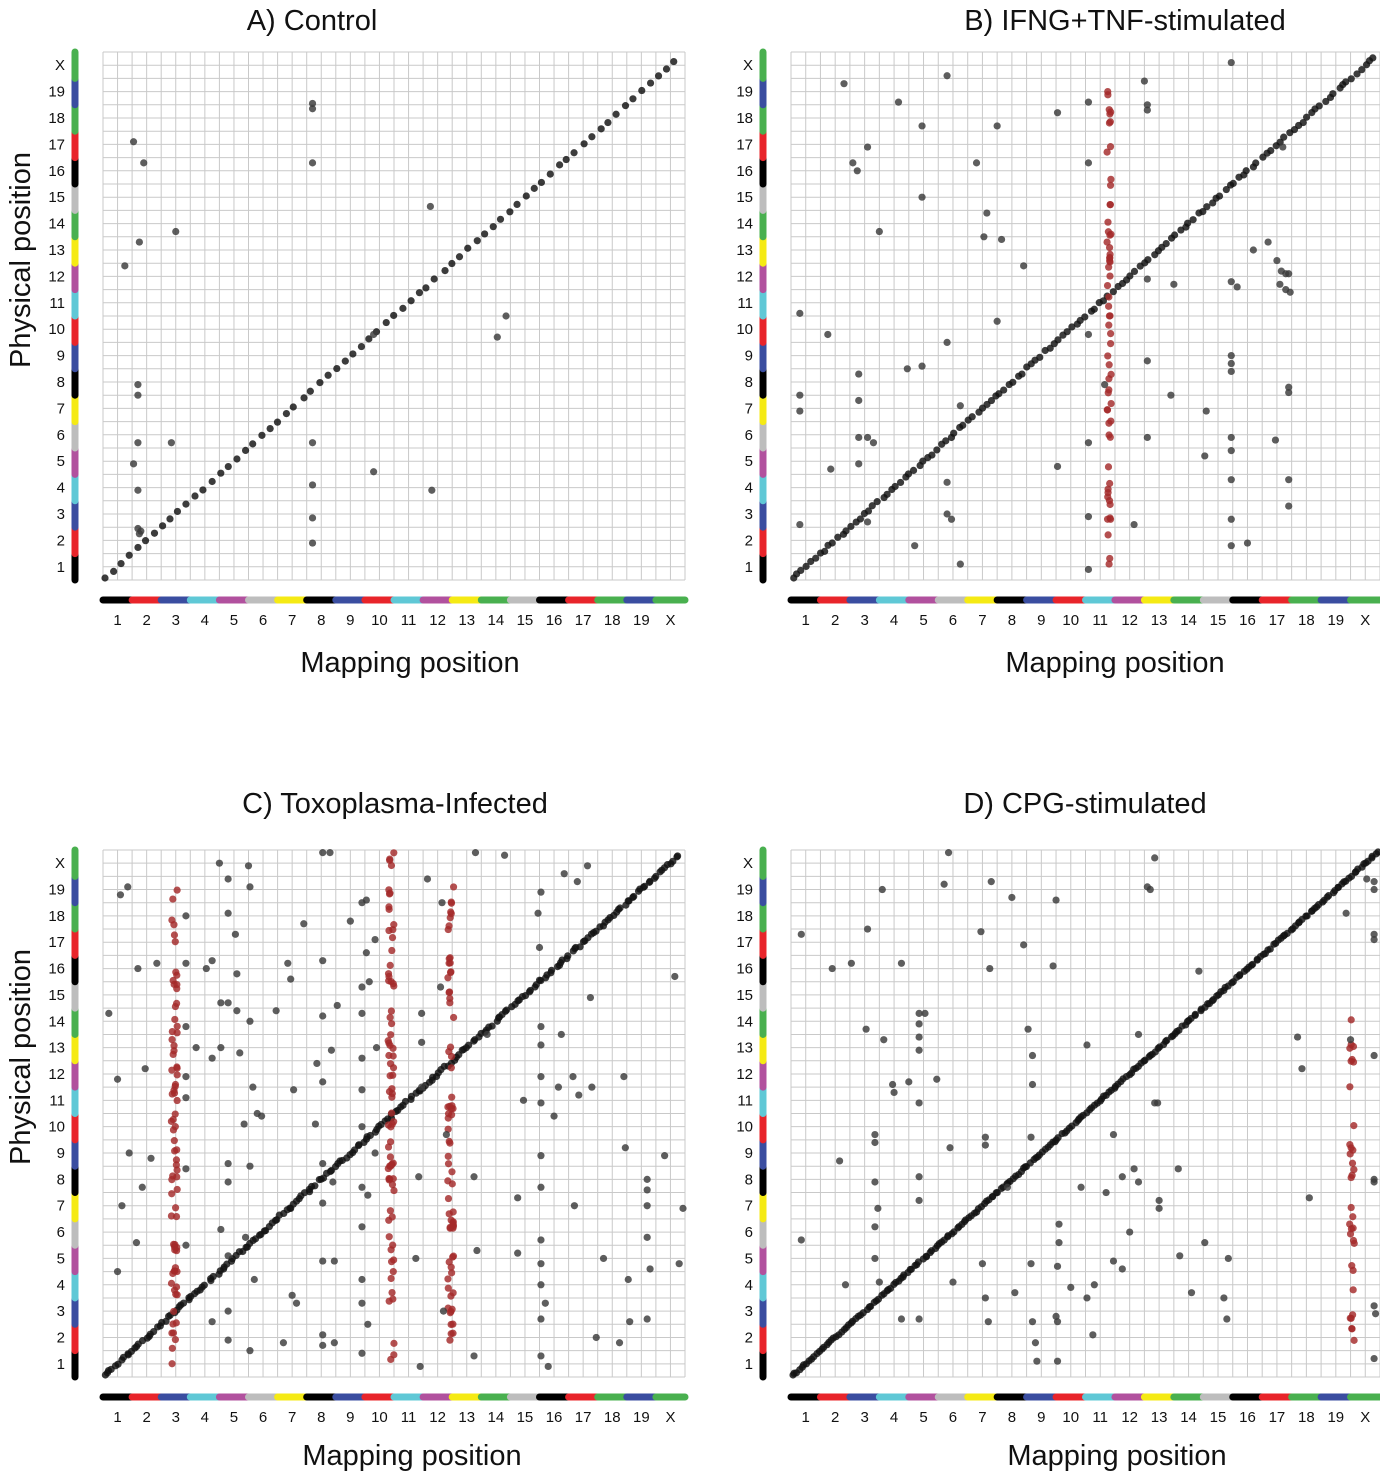  What do you see at coordinates (744, 197) in the screenshot?
I see `y-tick-label: 15` at bounding box center [744, 197].